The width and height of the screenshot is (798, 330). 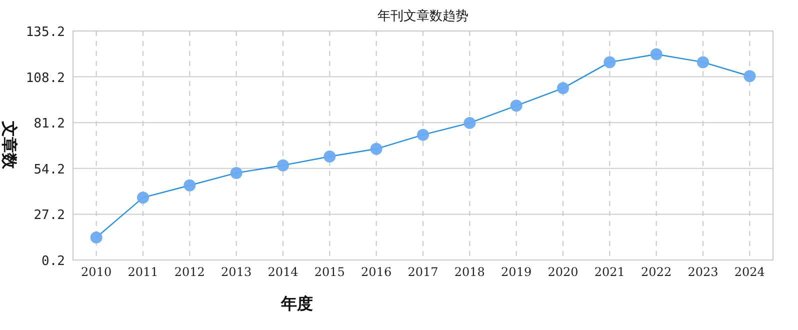 What do you see at coordinates (563, 272) in the screenshot?
I see `x-tick-label: 2020` at bounding box center [563, 272].